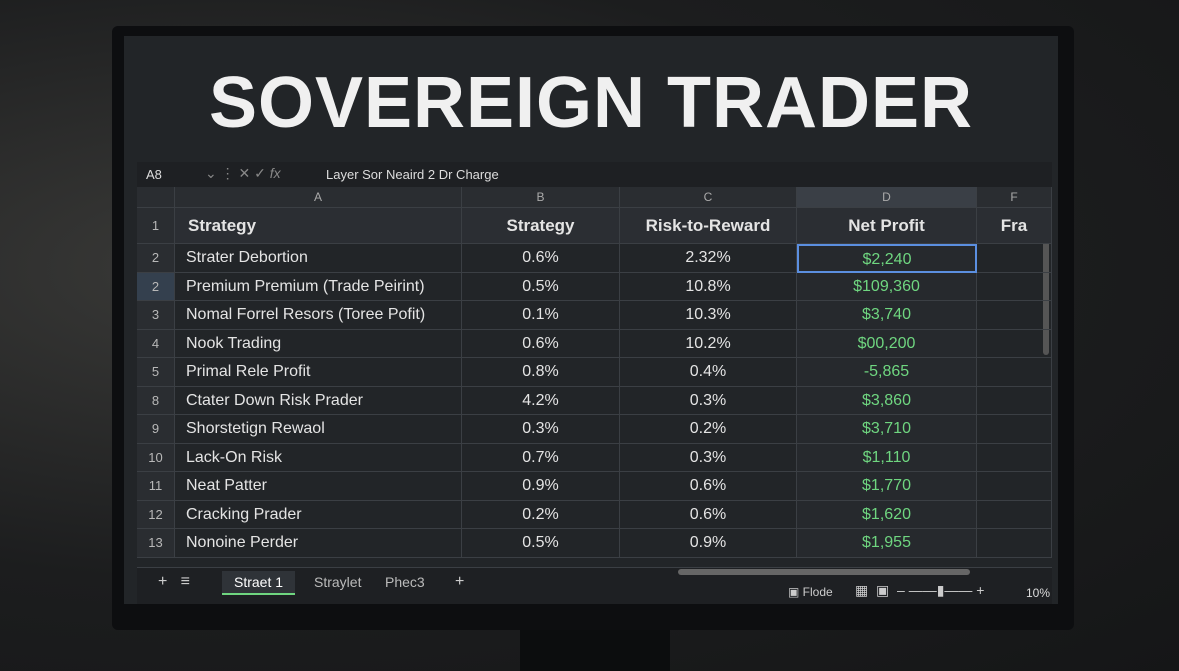 Image resolution: width=1179 pixels, height=671 pixels. What do you see at coordinates (318, 372) in the screenshot?
I see `data-cell: Primal Rele Profit` at bounding box center [318, 372].